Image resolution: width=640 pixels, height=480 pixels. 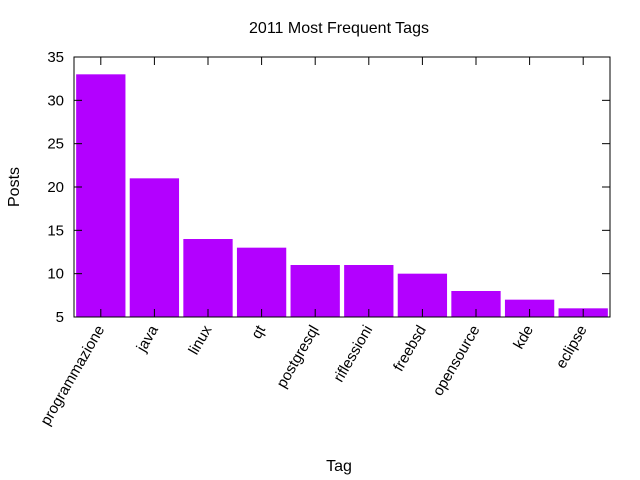 I want to click on y-tick-label: 15, so click(x=55, y=230).